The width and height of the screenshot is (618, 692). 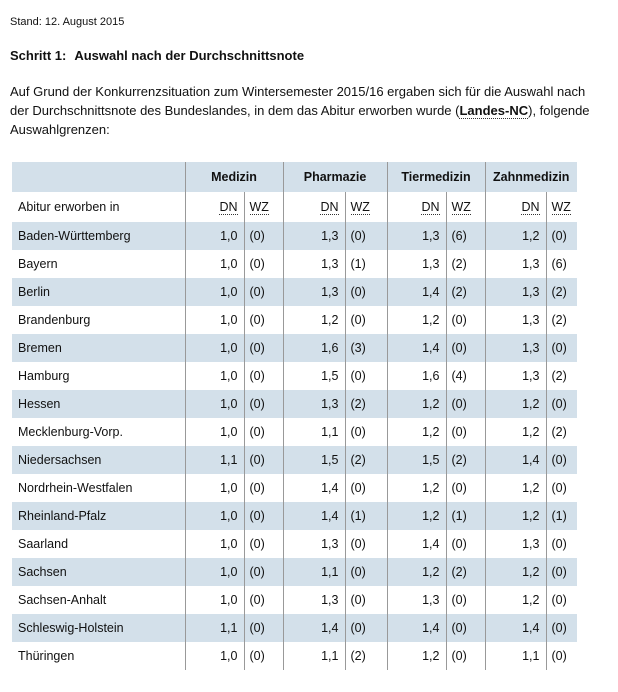 I want to click on table-row: Brandenburg 1,0 (0) 1,2 (0) 1,2 (0) 1,3 (2), so click(x=294, y=320).